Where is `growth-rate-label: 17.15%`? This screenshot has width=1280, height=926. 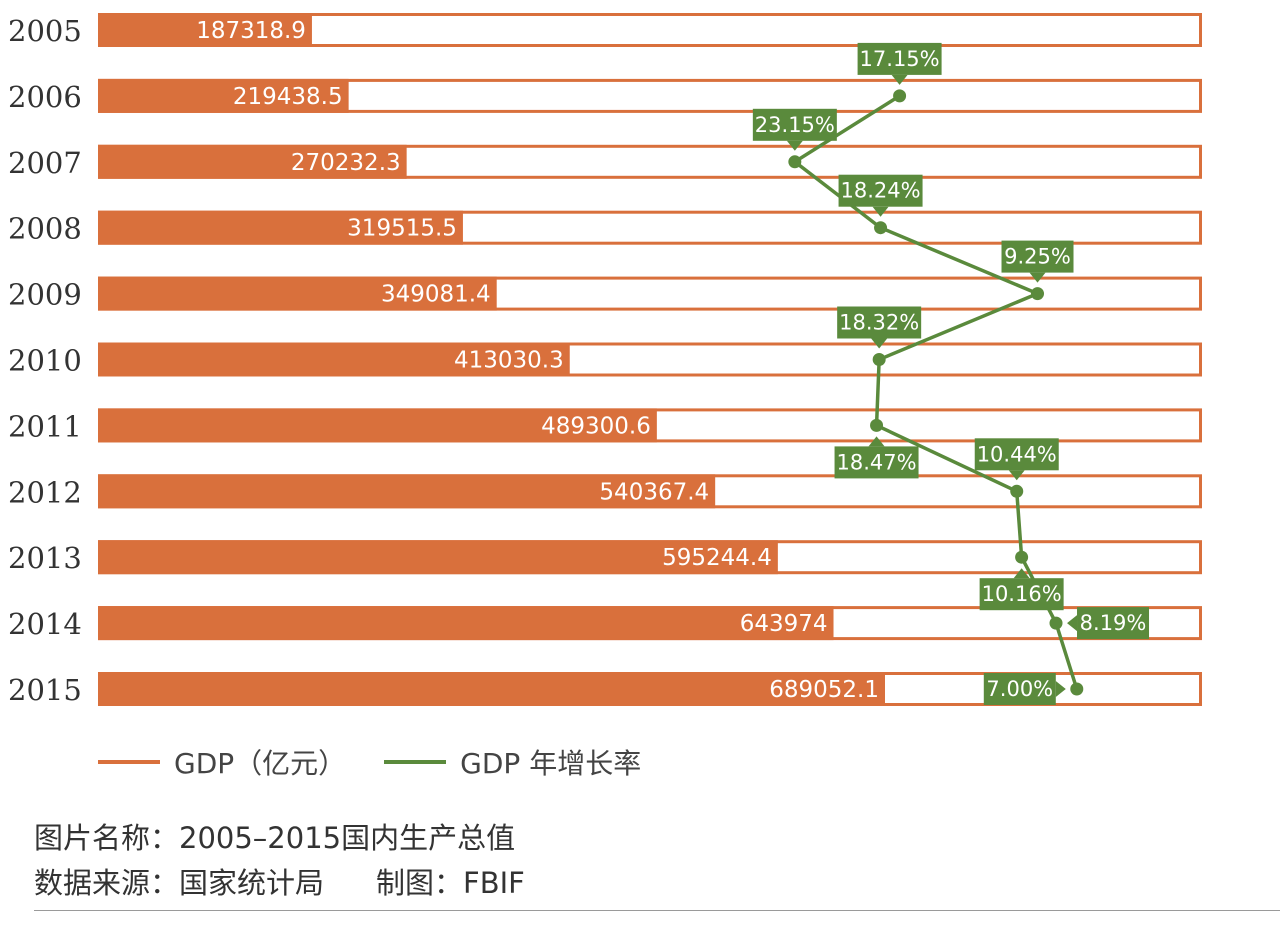
growth-rate-label: 17.15% is located at coordinates (900, 59).